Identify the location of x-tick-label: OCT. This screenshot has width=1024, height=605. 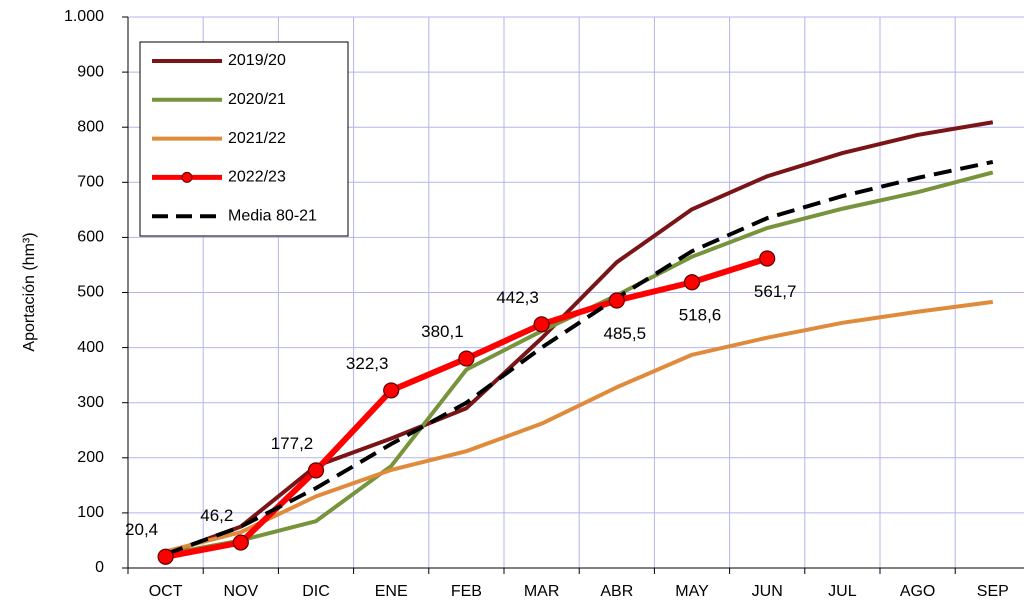
(166, 591).